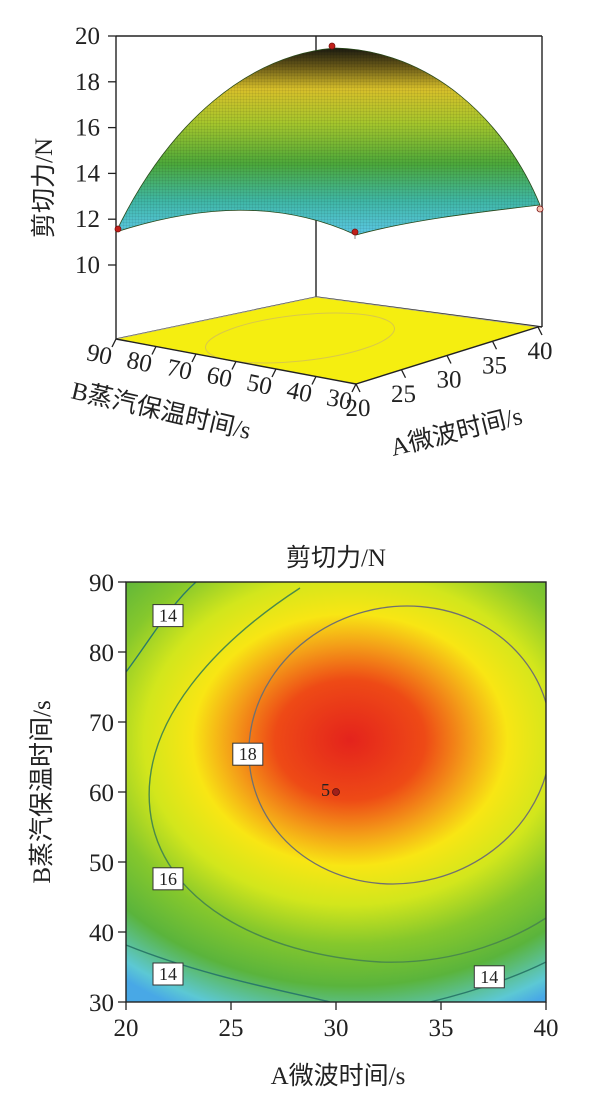 This screenshot has width=593, height=1097. I want to click on x-tick-label-2d: 40, so click(546, 1028).